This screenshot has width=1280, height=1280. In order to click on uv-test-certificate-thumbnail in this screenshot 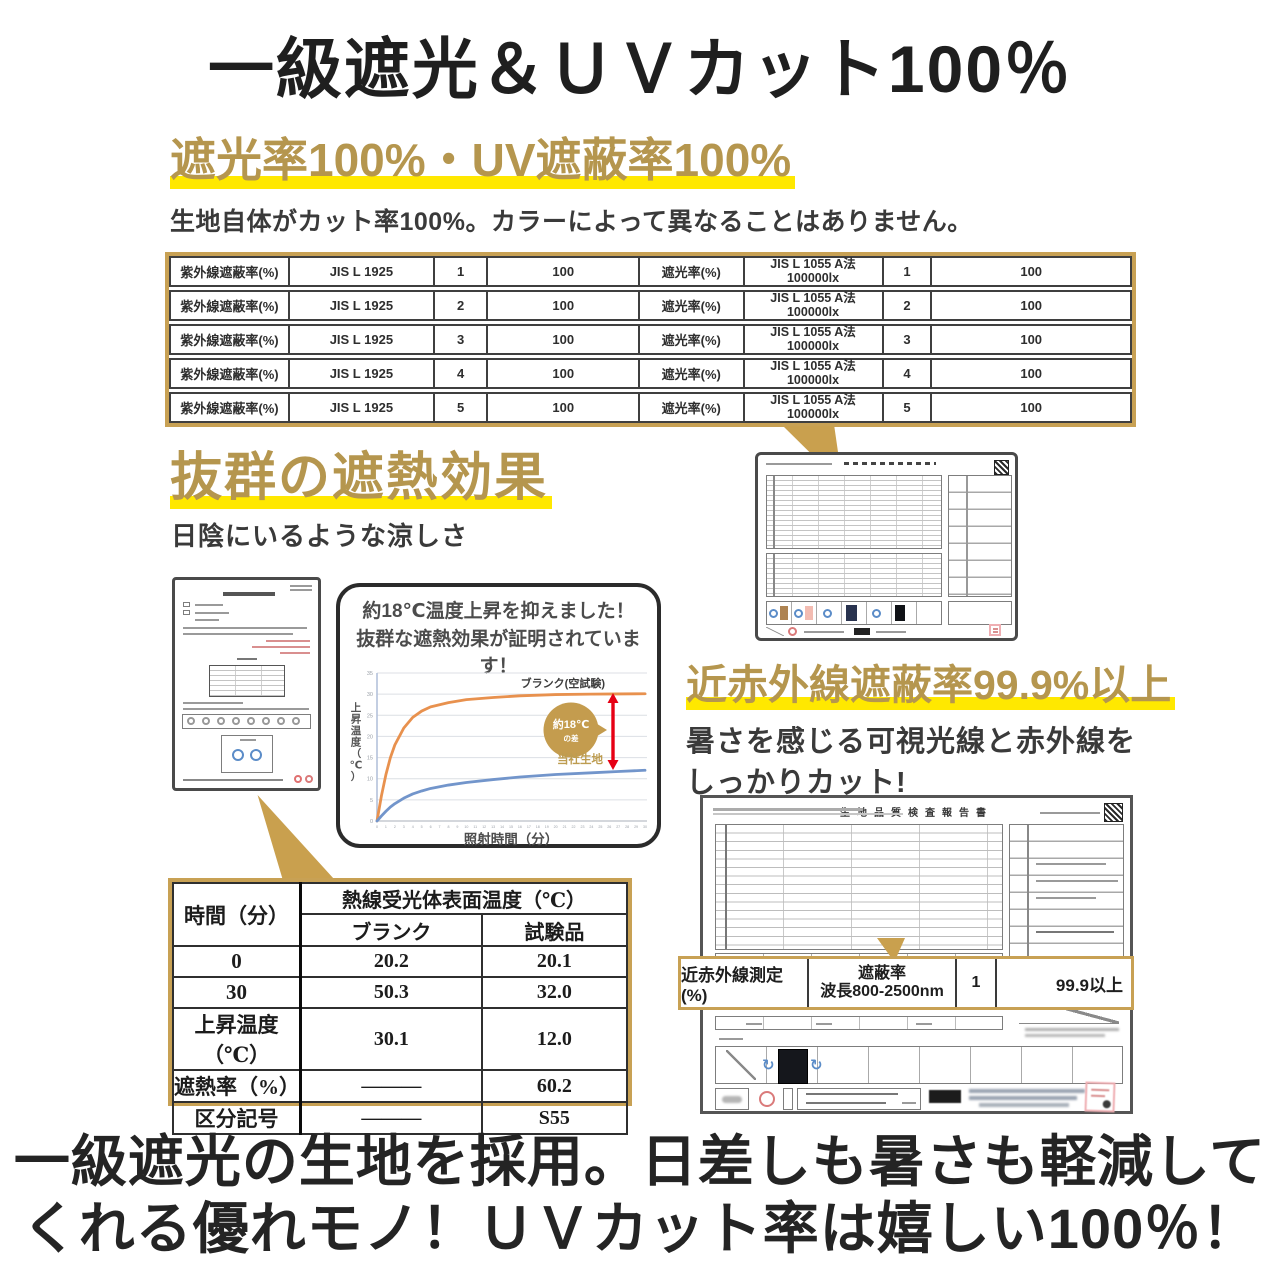, I will do `click(886, 546)`.